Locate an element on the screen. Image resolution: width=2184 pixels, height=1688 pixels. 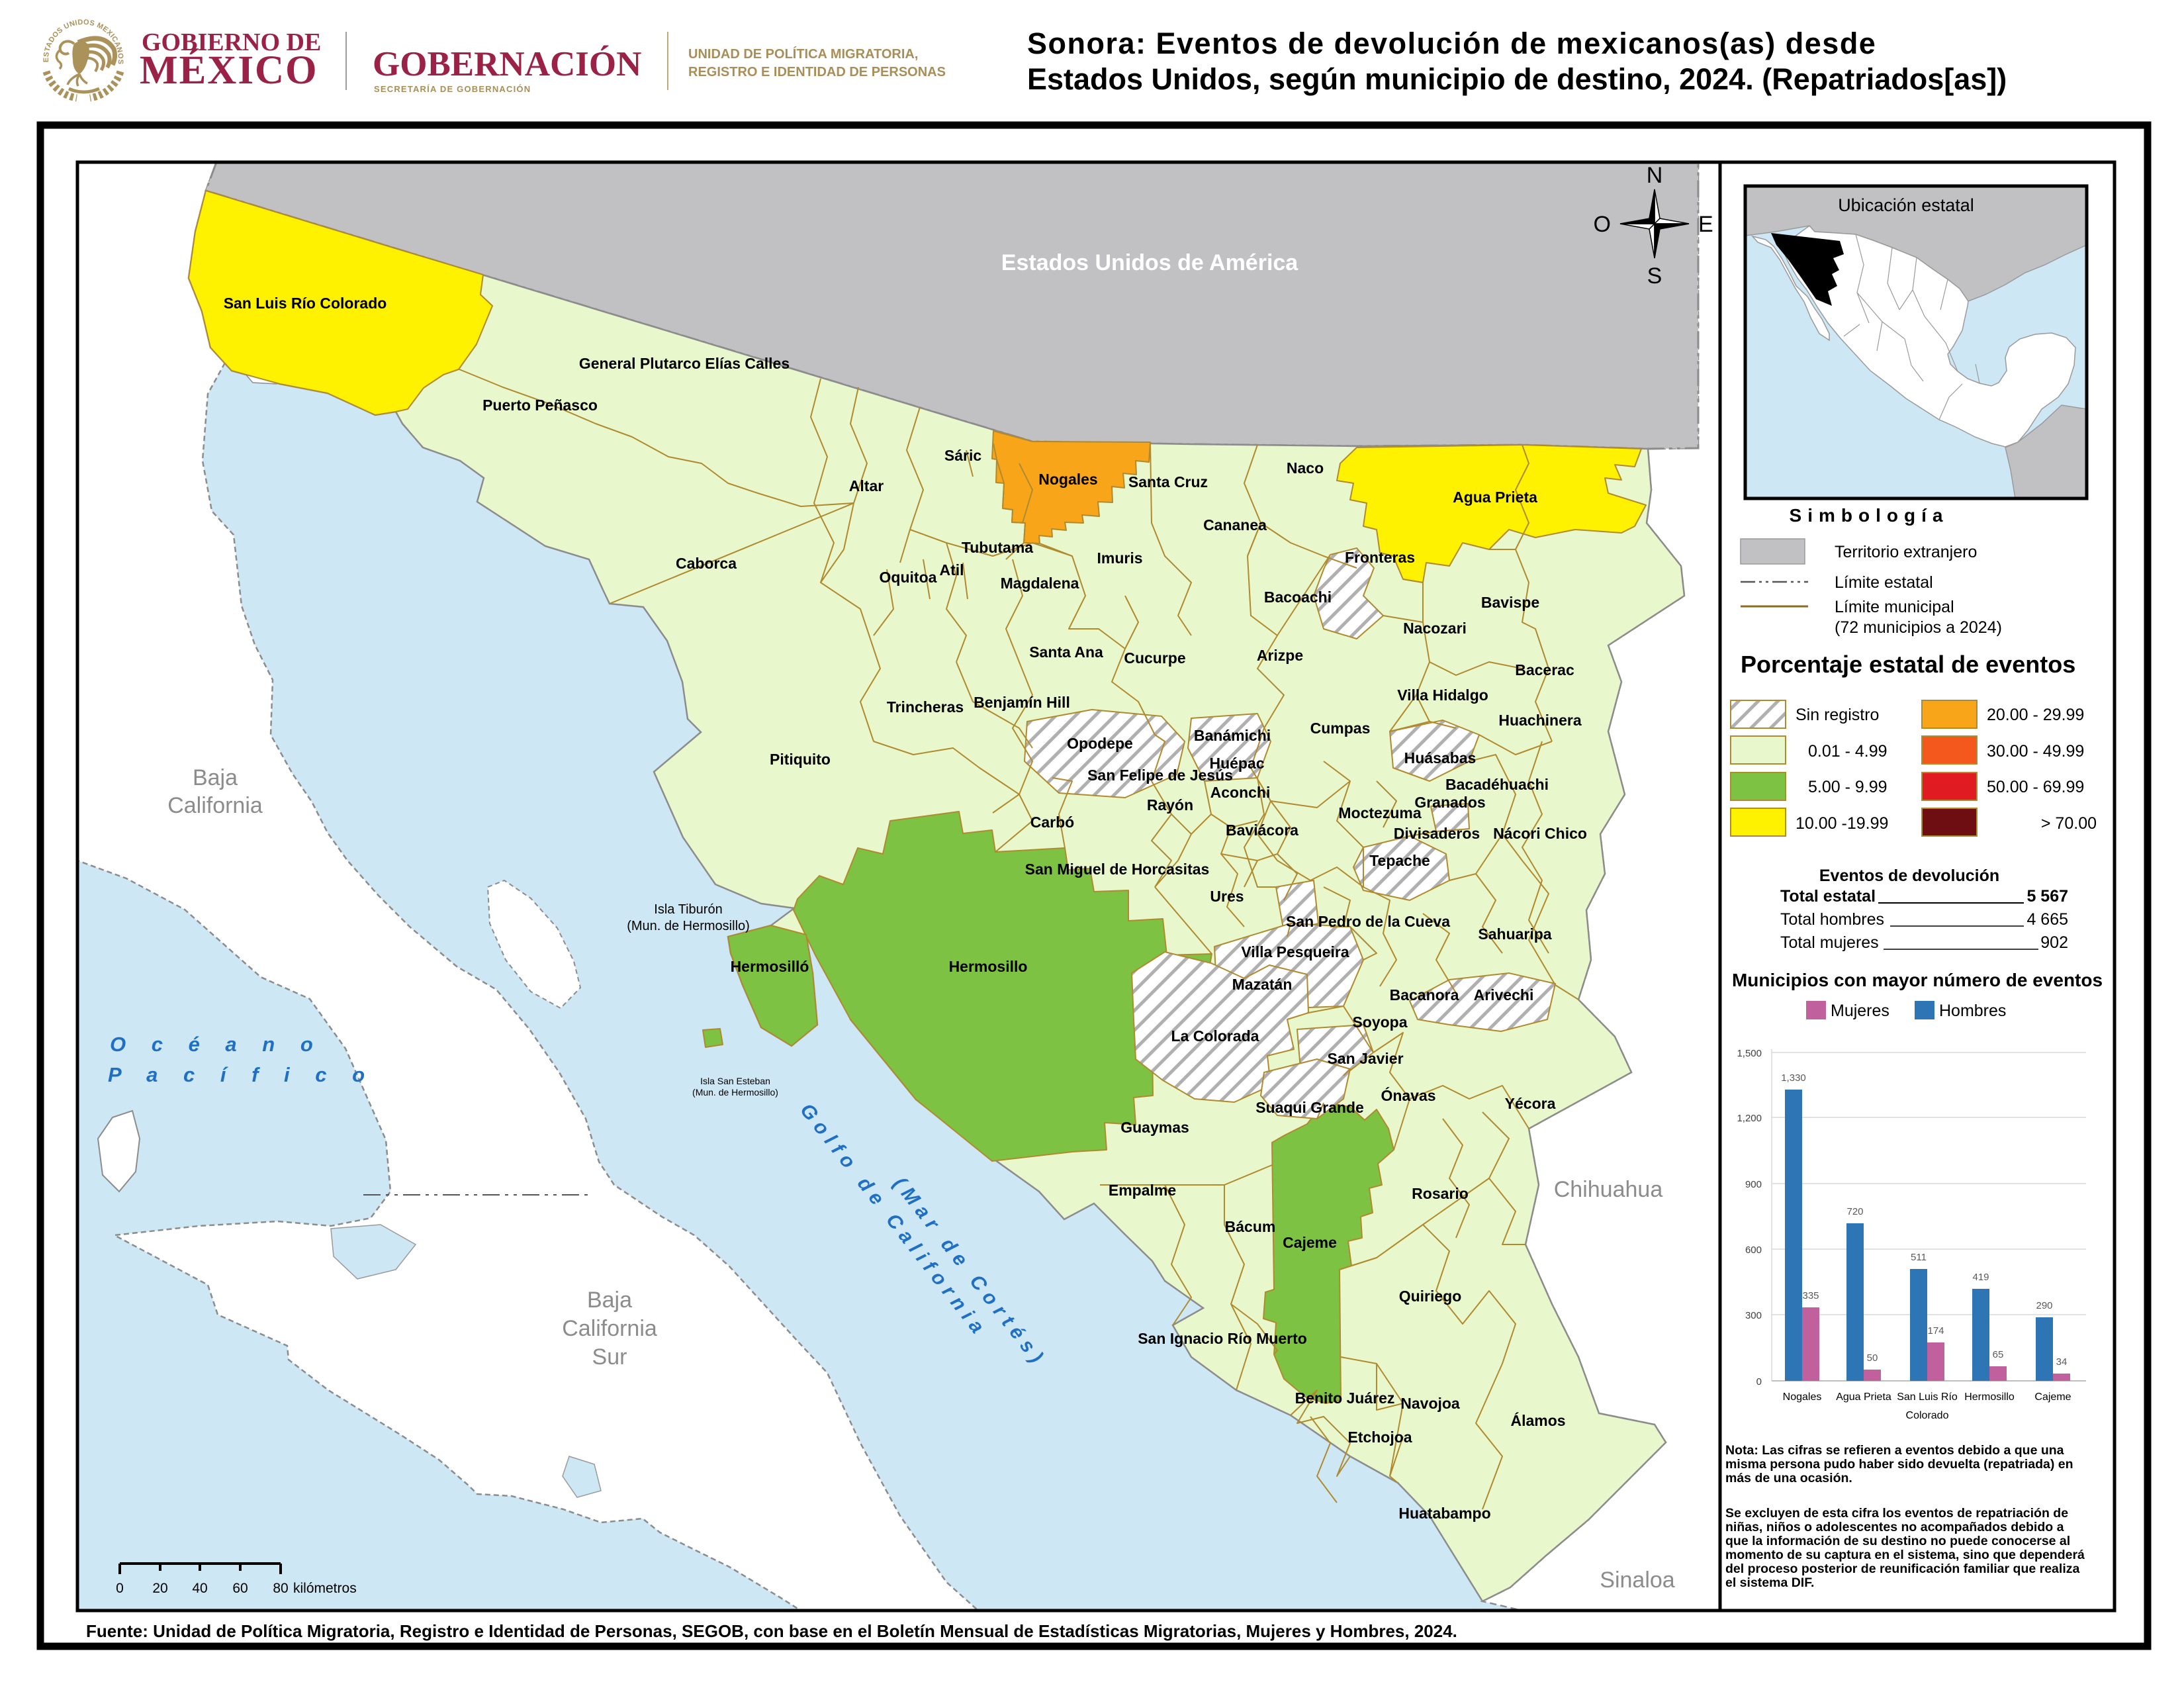
svg-text: Simbología is located at coordinates (1869, 515).